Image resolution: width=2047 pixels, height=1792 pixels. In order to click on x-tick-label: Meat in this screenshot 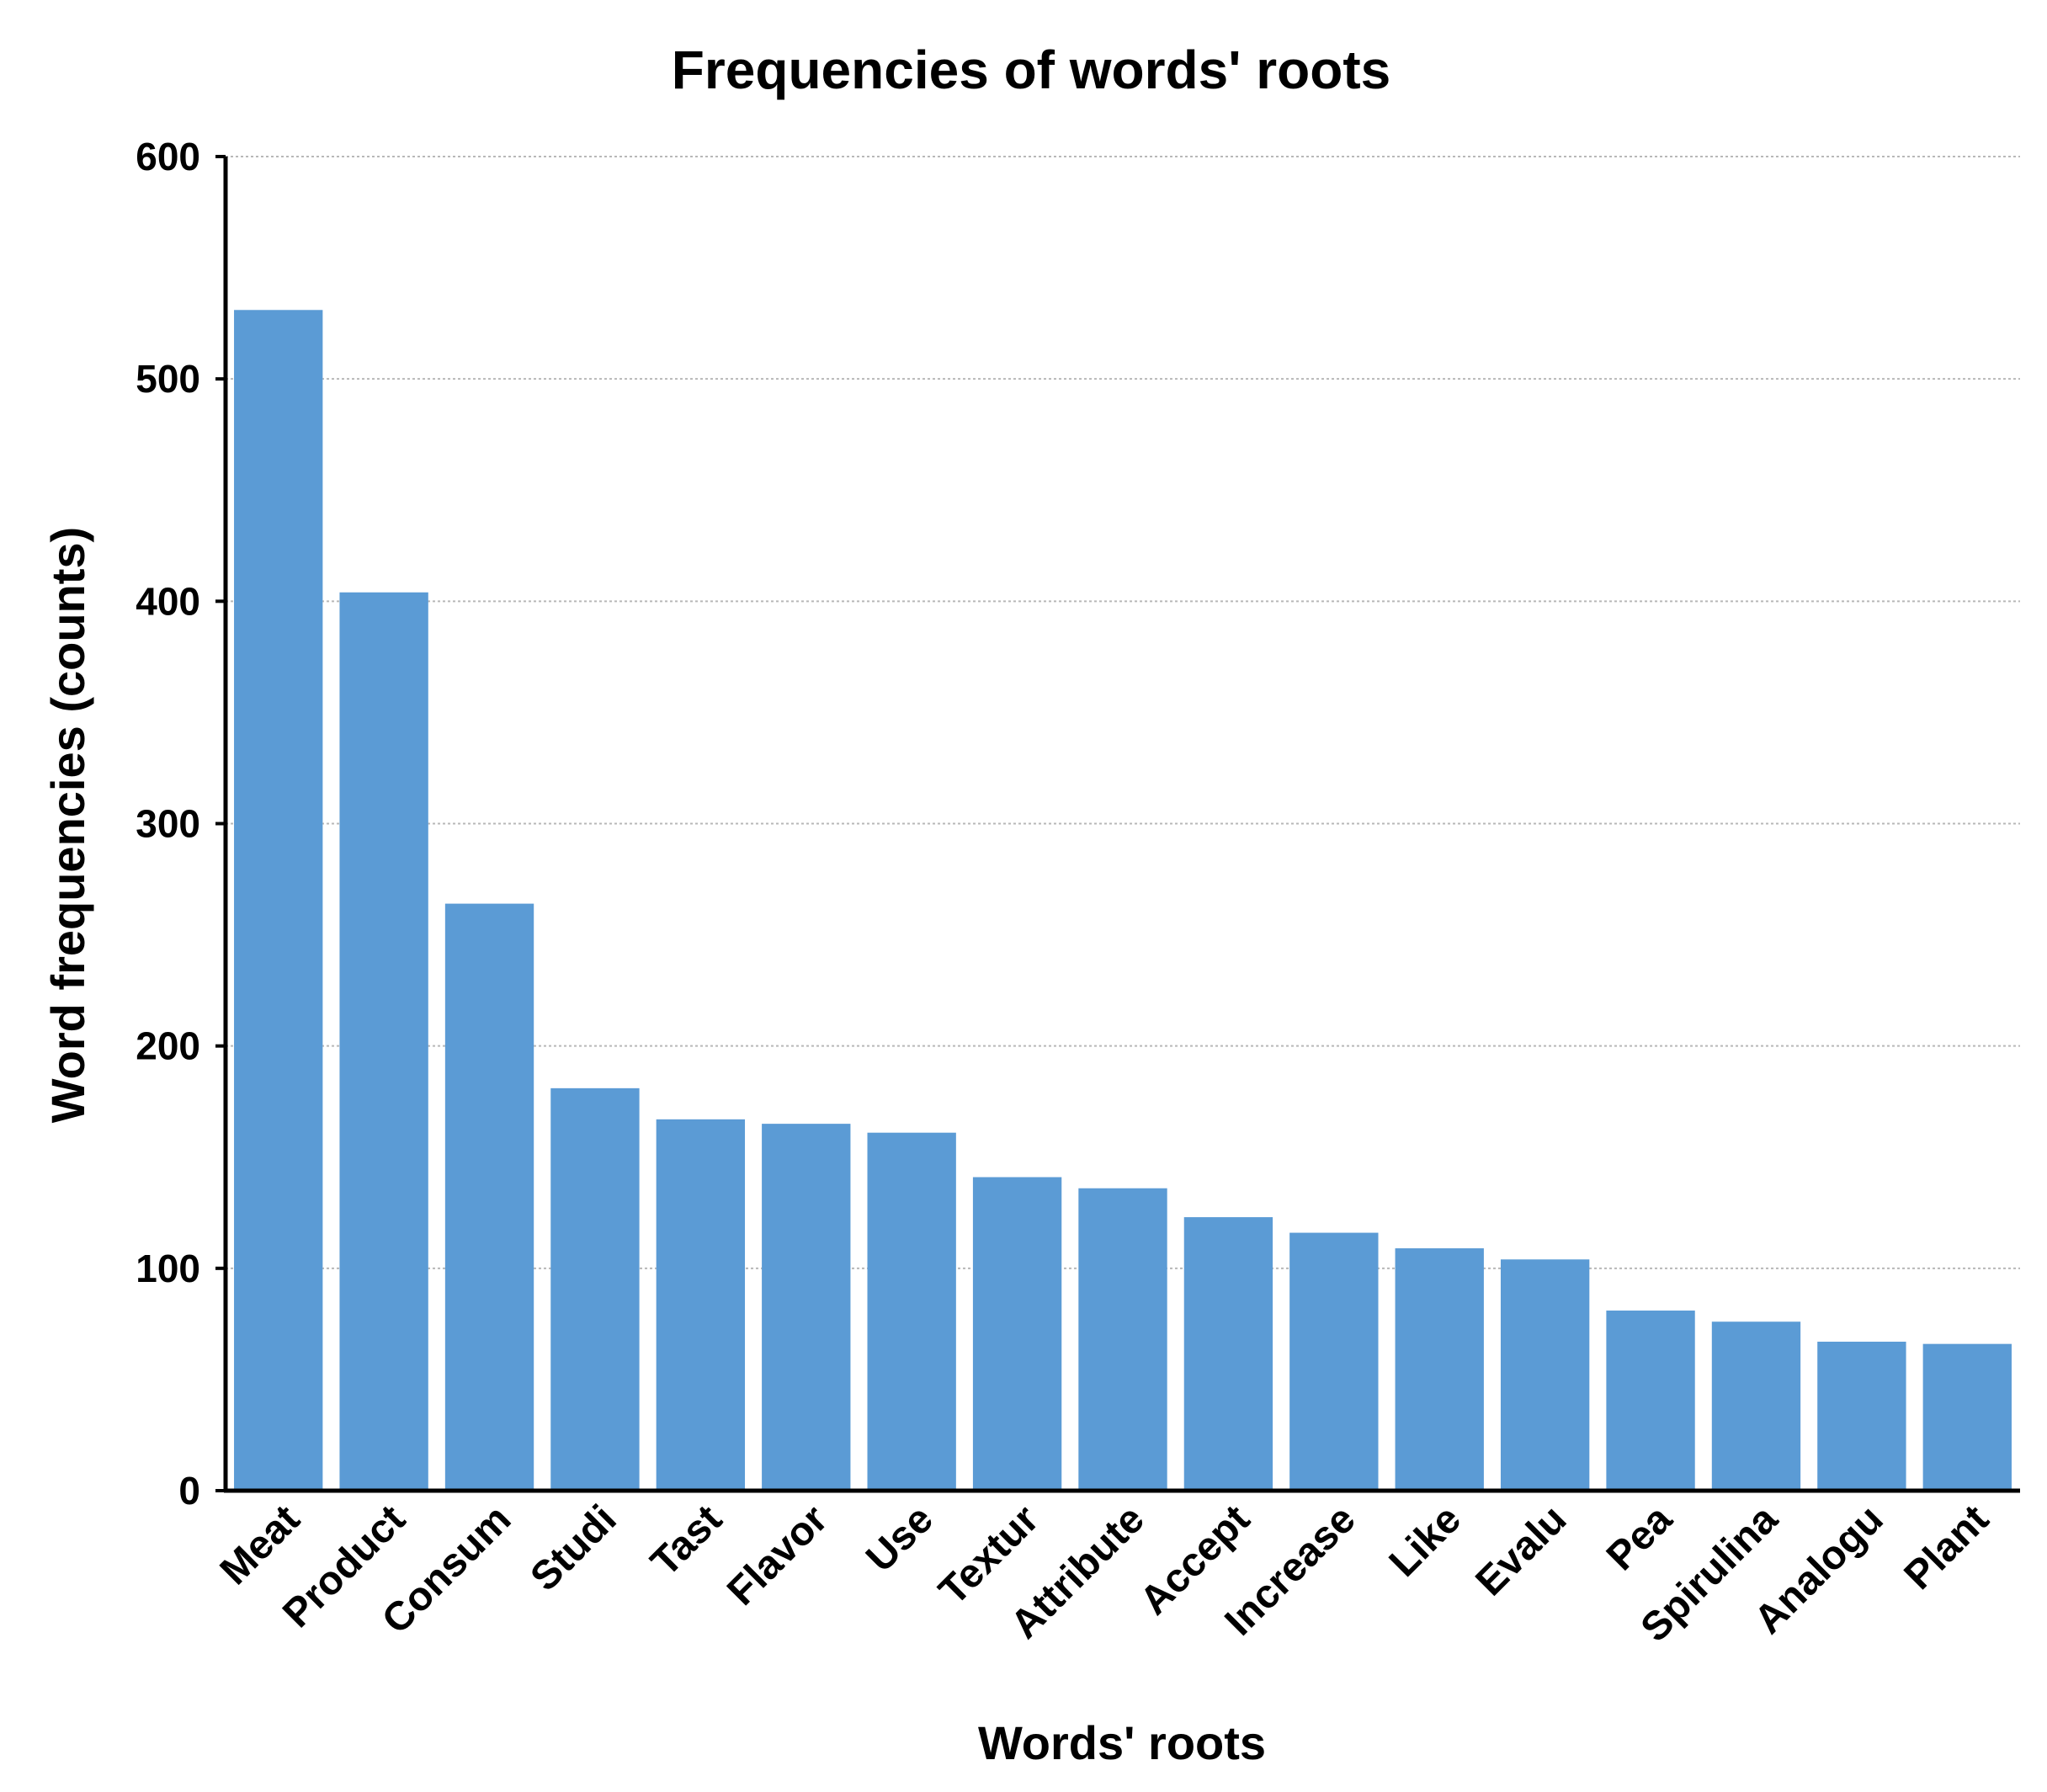, I will do `click(260, 1545)`.